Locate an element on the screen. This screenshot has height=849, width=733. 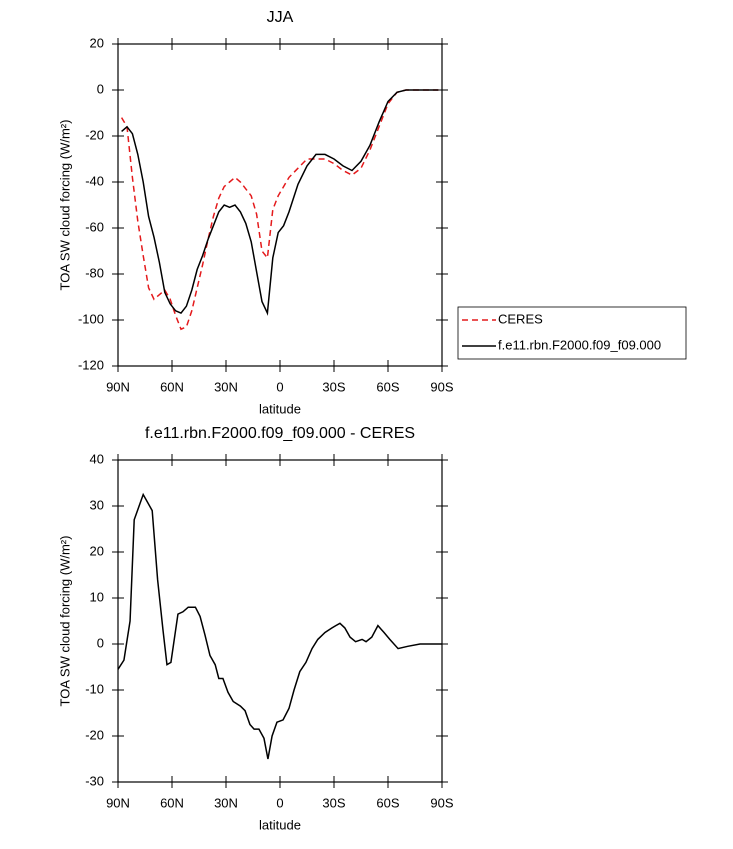
legend-box is located at coordinates (572, 333).